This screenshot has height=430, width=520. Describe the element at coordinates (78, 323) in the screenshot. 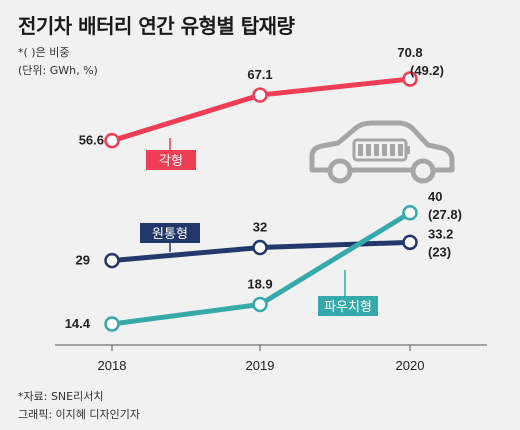

I see `data-label-pouch: 14.4` at that location.